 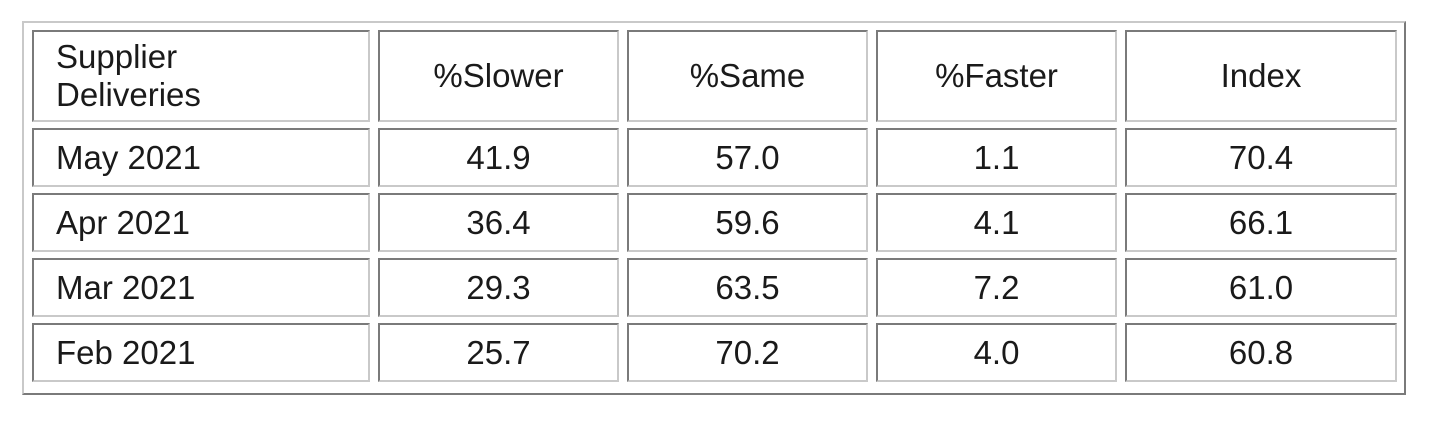 I want to click on header-index: Index, so click(x=1261, y=76).